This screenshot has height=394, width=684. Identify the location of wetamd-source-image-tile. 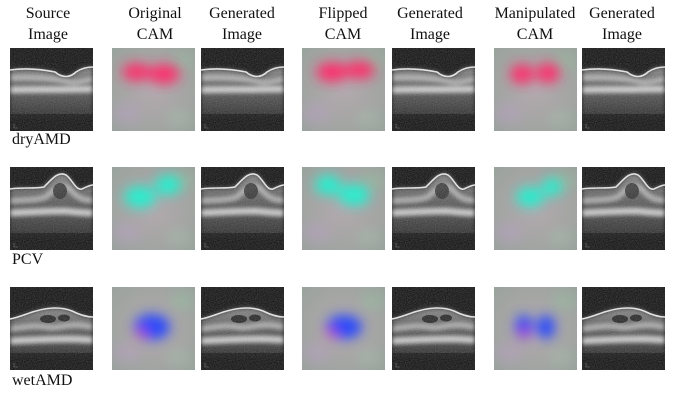
(51, 328).